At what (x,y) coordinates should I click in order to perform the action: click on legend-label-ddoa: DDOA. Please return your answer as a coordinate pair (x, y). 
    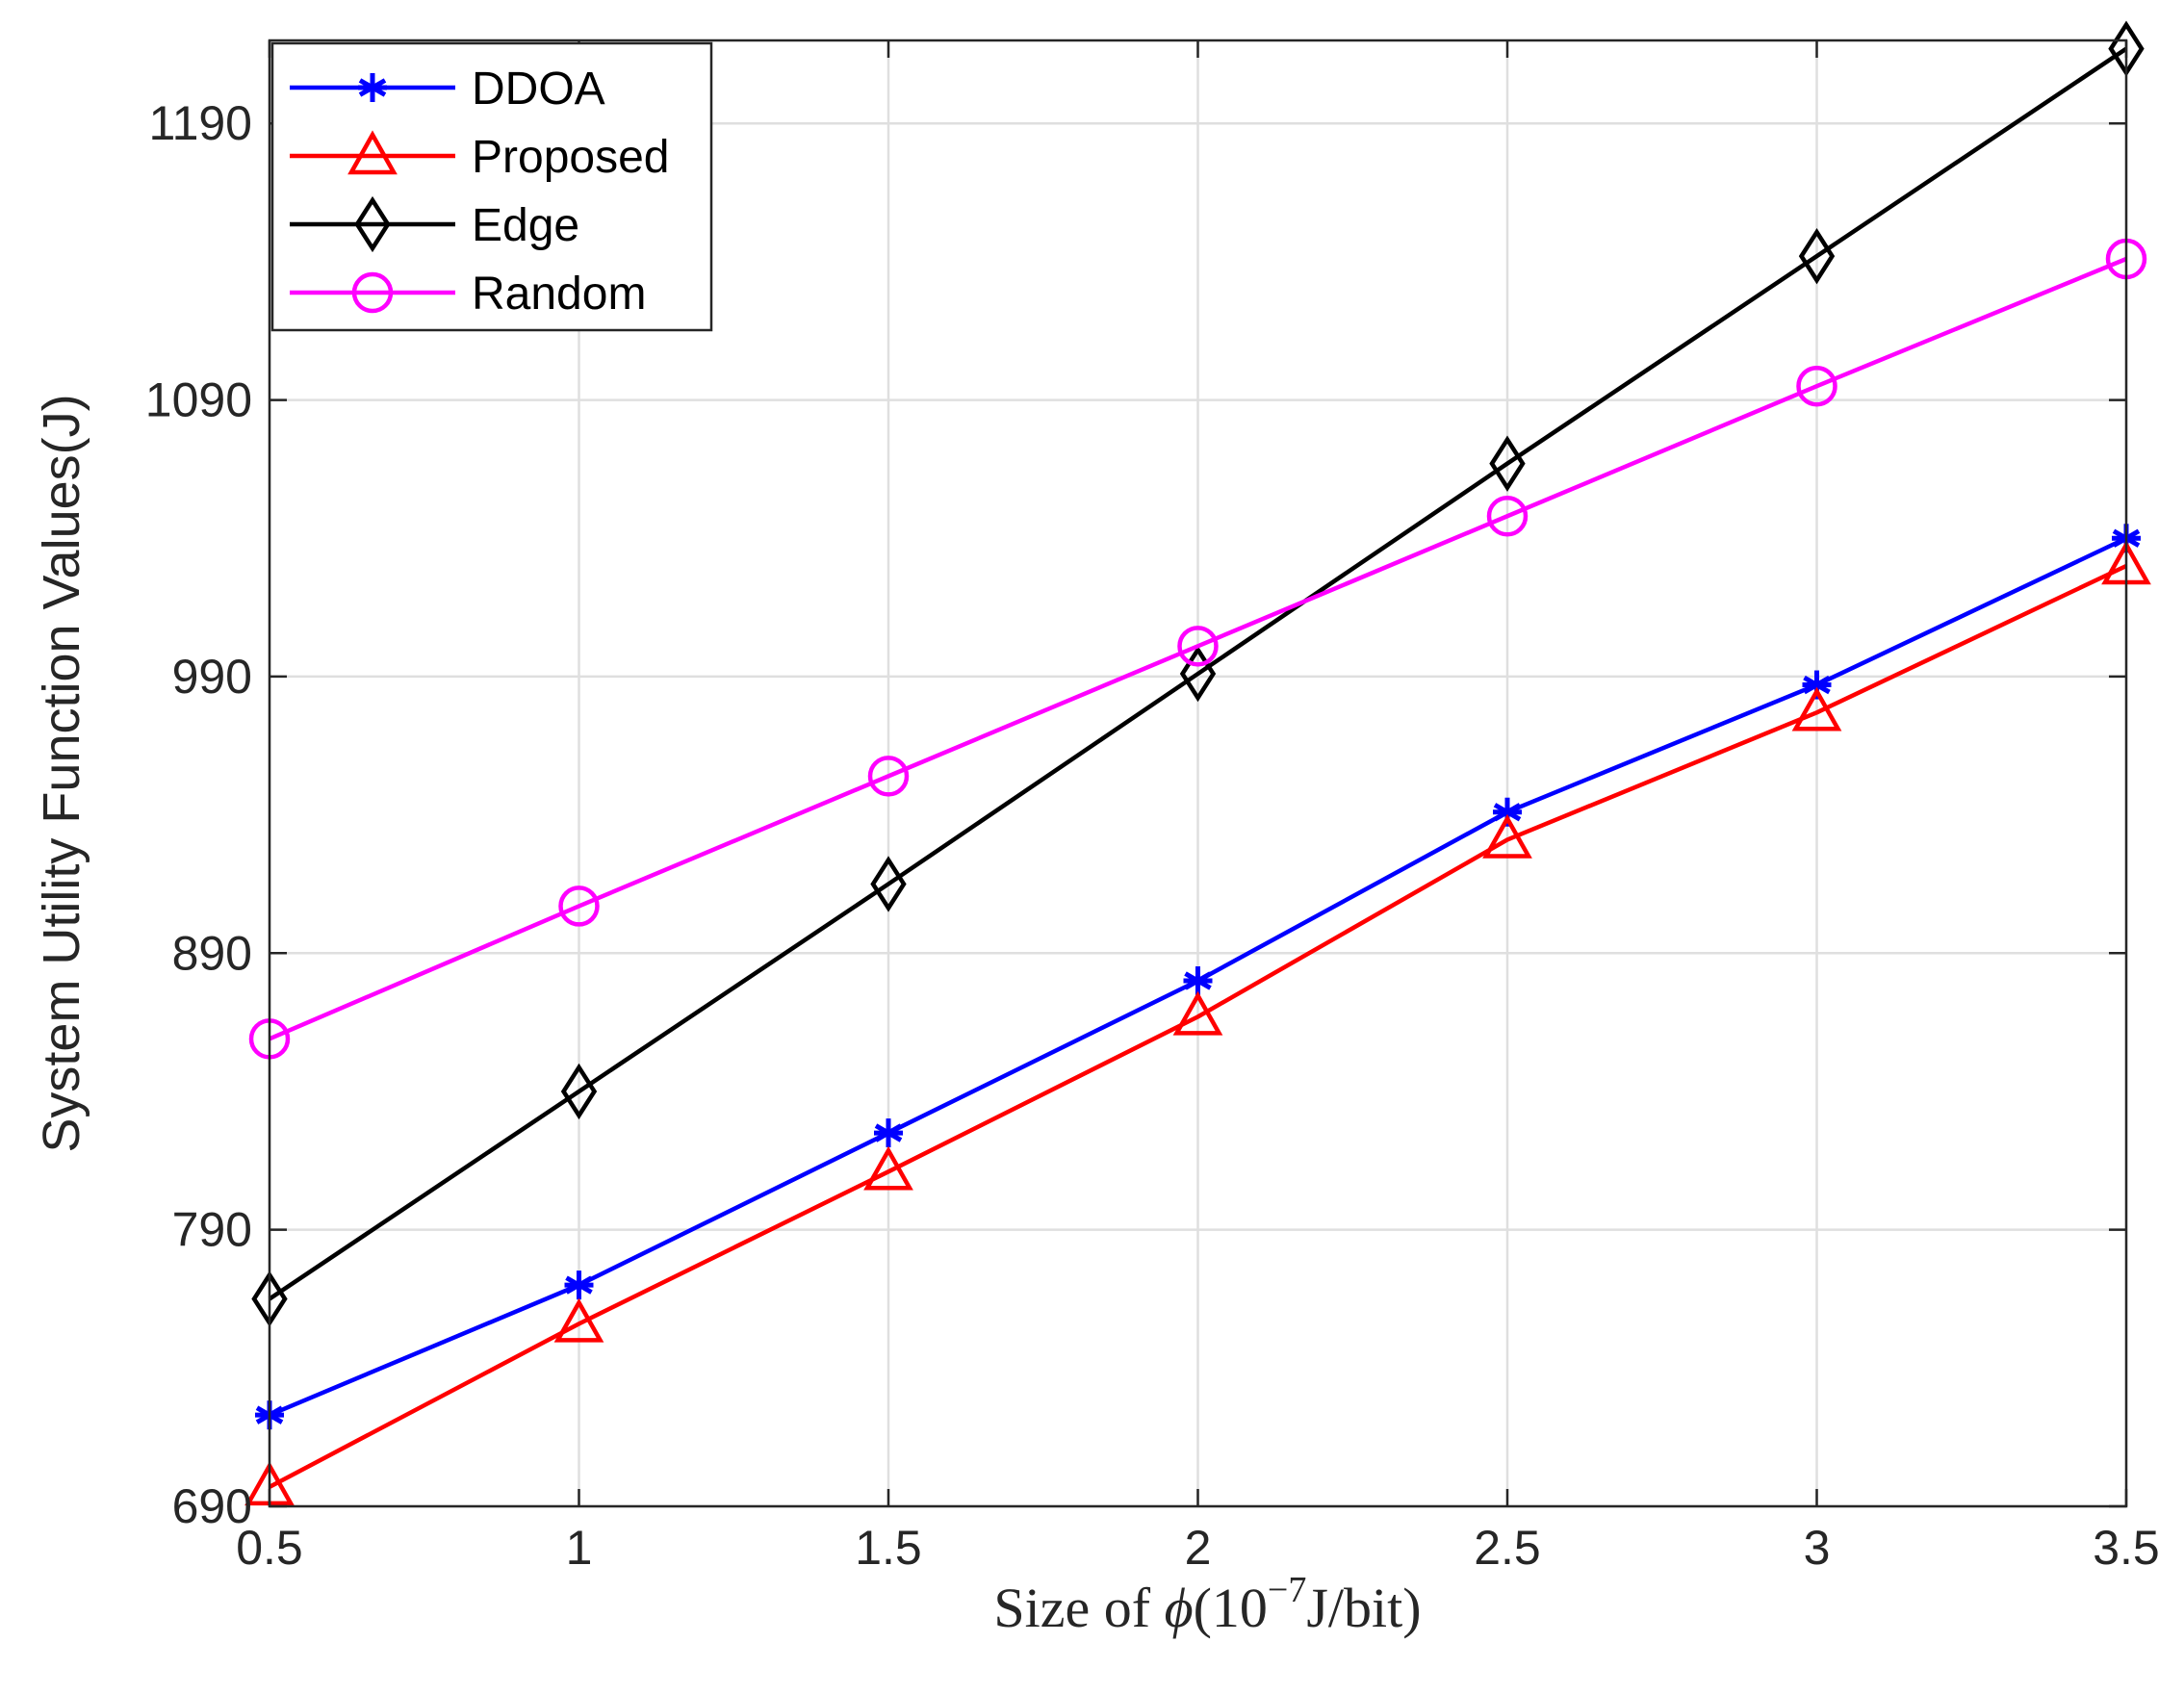
    Looking at the image, I should click on (538, 89).